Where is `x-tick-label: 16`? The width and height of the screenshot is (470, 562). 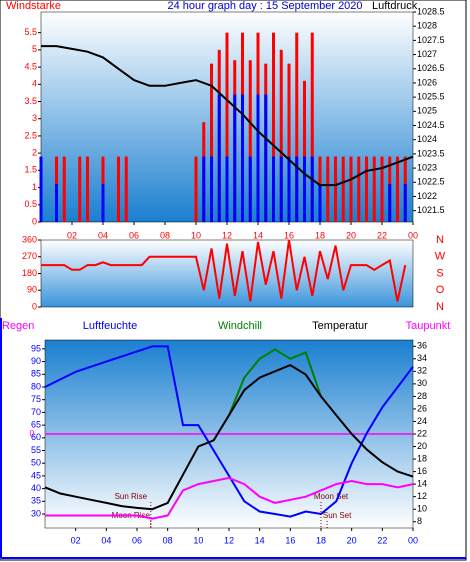
x-tick-label: 16 is located at coordinates (290, 540).